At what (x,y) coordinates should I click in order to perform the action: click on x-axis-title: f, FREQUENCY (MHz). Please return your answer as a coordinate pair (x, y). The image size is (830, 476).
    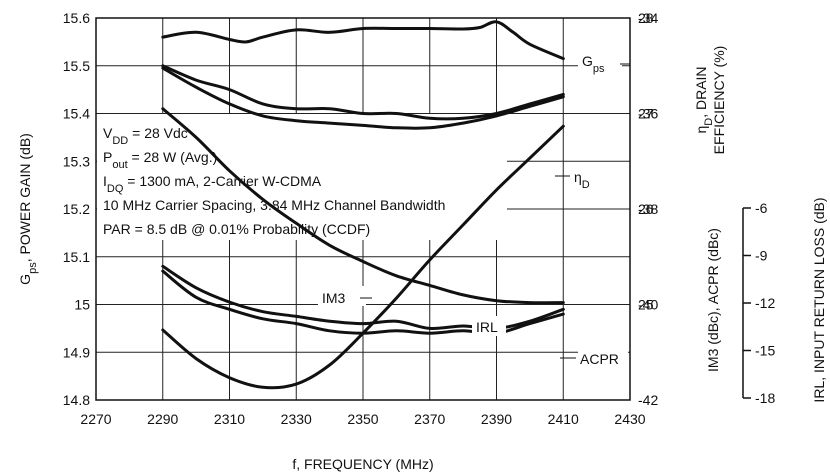
    Looking at the image, I should click on (362, 464).